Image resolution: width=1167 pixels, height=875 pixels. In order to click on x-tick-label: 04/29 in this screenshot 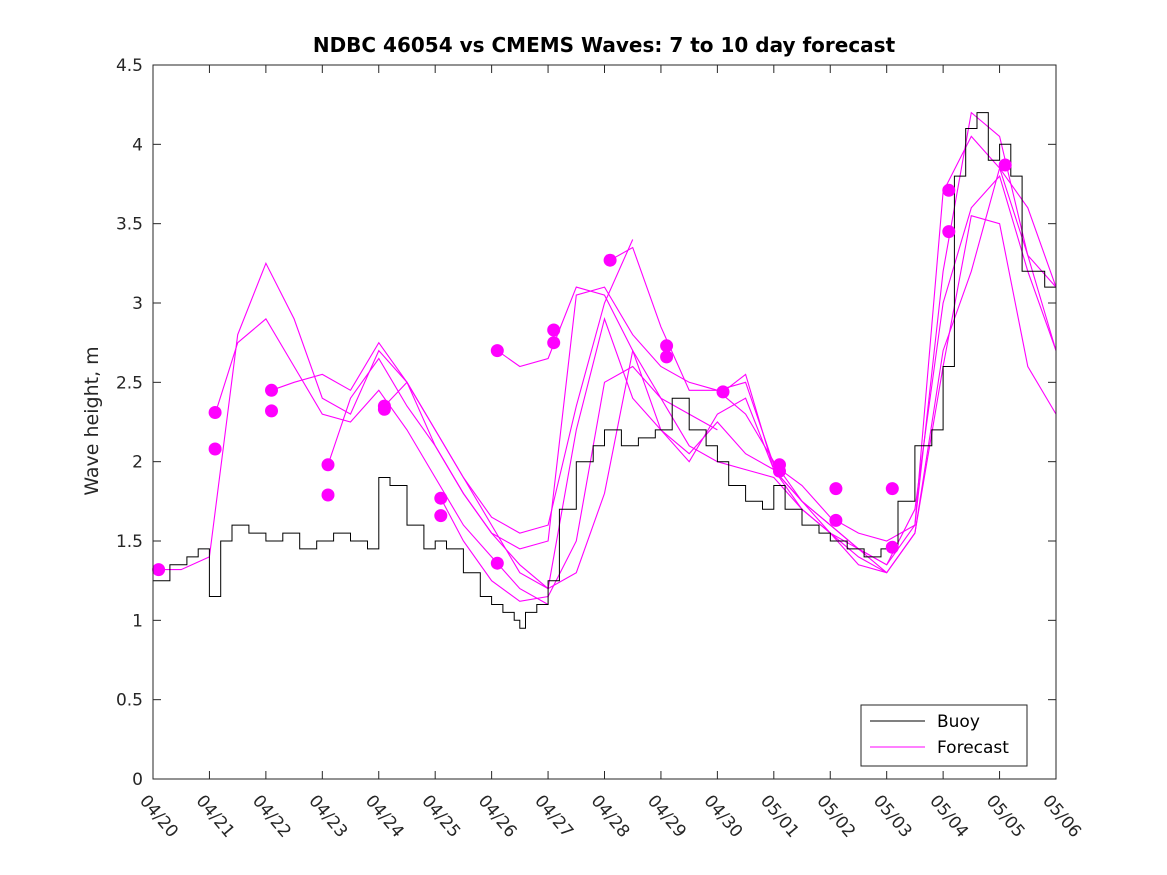, I will do `click(666, 816)`.